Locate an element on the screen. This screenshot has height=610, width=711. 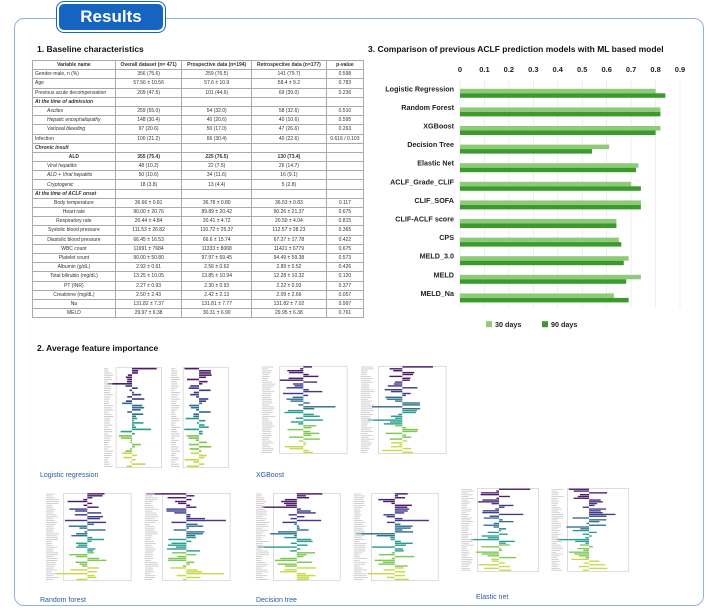
table-cell: 16 (9.1) is located at coordinates (289, 175).